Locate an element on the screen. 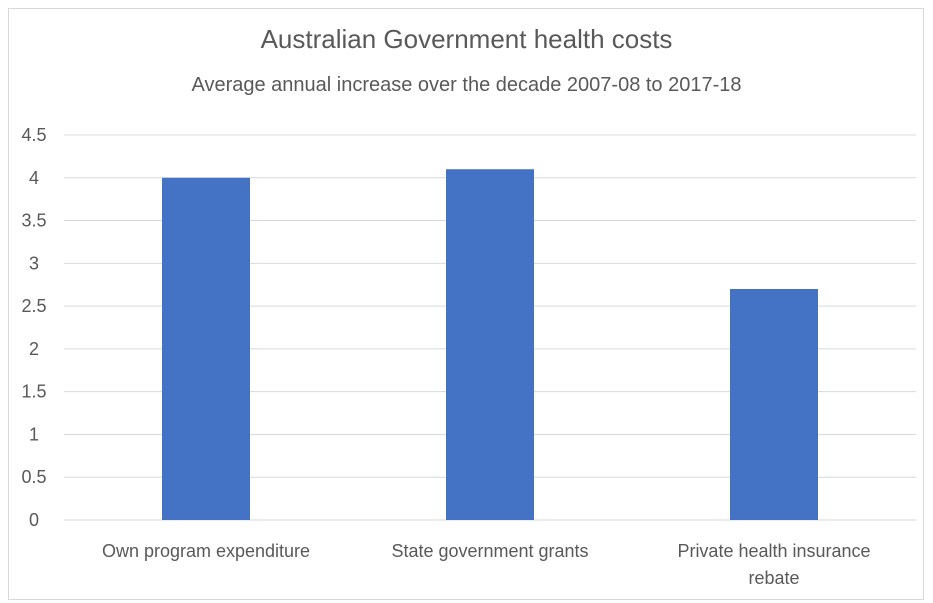 The height and width of the screenshot is (603, 933). y-tick-label: 1 is located at coordinates (34, 434).